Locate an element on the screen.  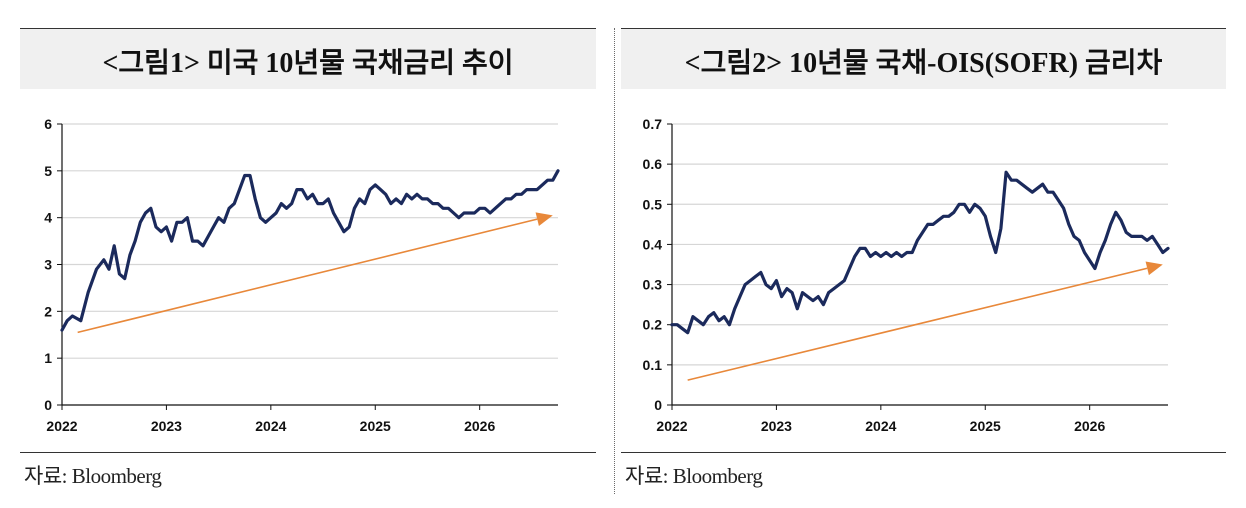
y-tick-label: 0.1 is located at coordinates (653, 365).